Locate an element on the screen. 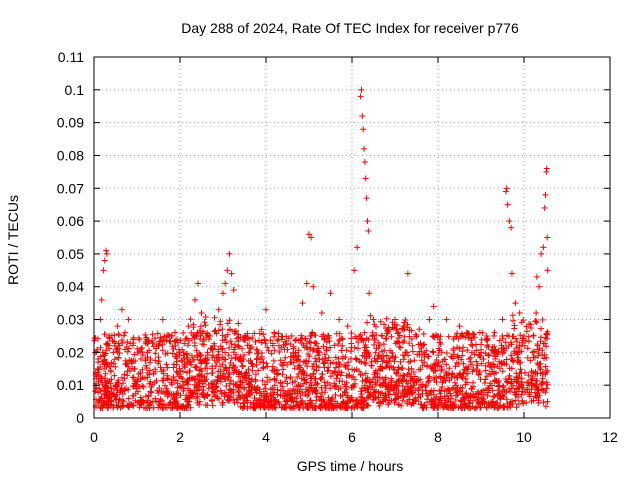  y-tick-label: 0.05 is located at coordinates (70, 254).